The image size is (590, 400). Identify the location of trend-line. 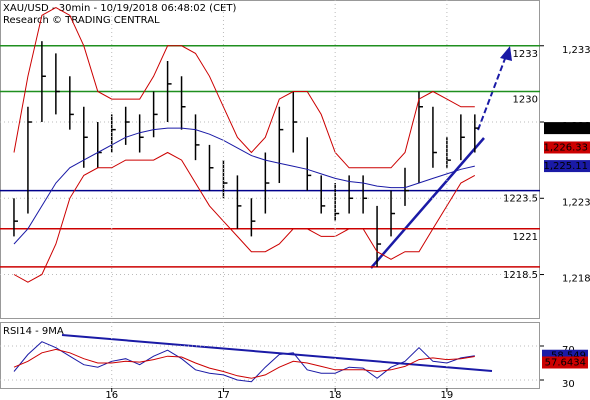
(427, 203).